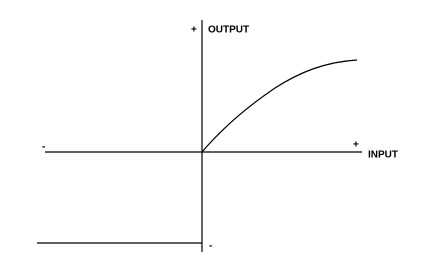  What do you see at coordinates (228, 30) in the screenshot?
I see `output-label: OUTPUT` at bounding box center [228, 30].